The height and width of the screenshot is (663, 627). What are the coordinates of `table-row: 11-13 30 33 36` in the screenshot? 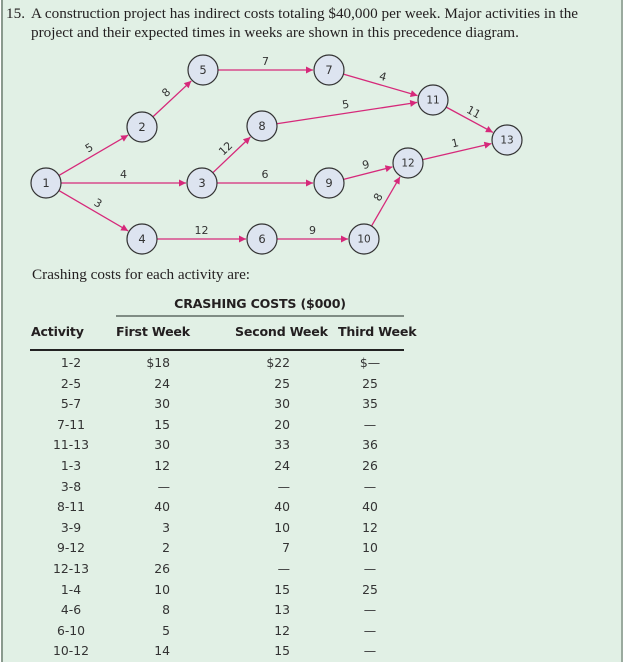 It's located at (313, 447).